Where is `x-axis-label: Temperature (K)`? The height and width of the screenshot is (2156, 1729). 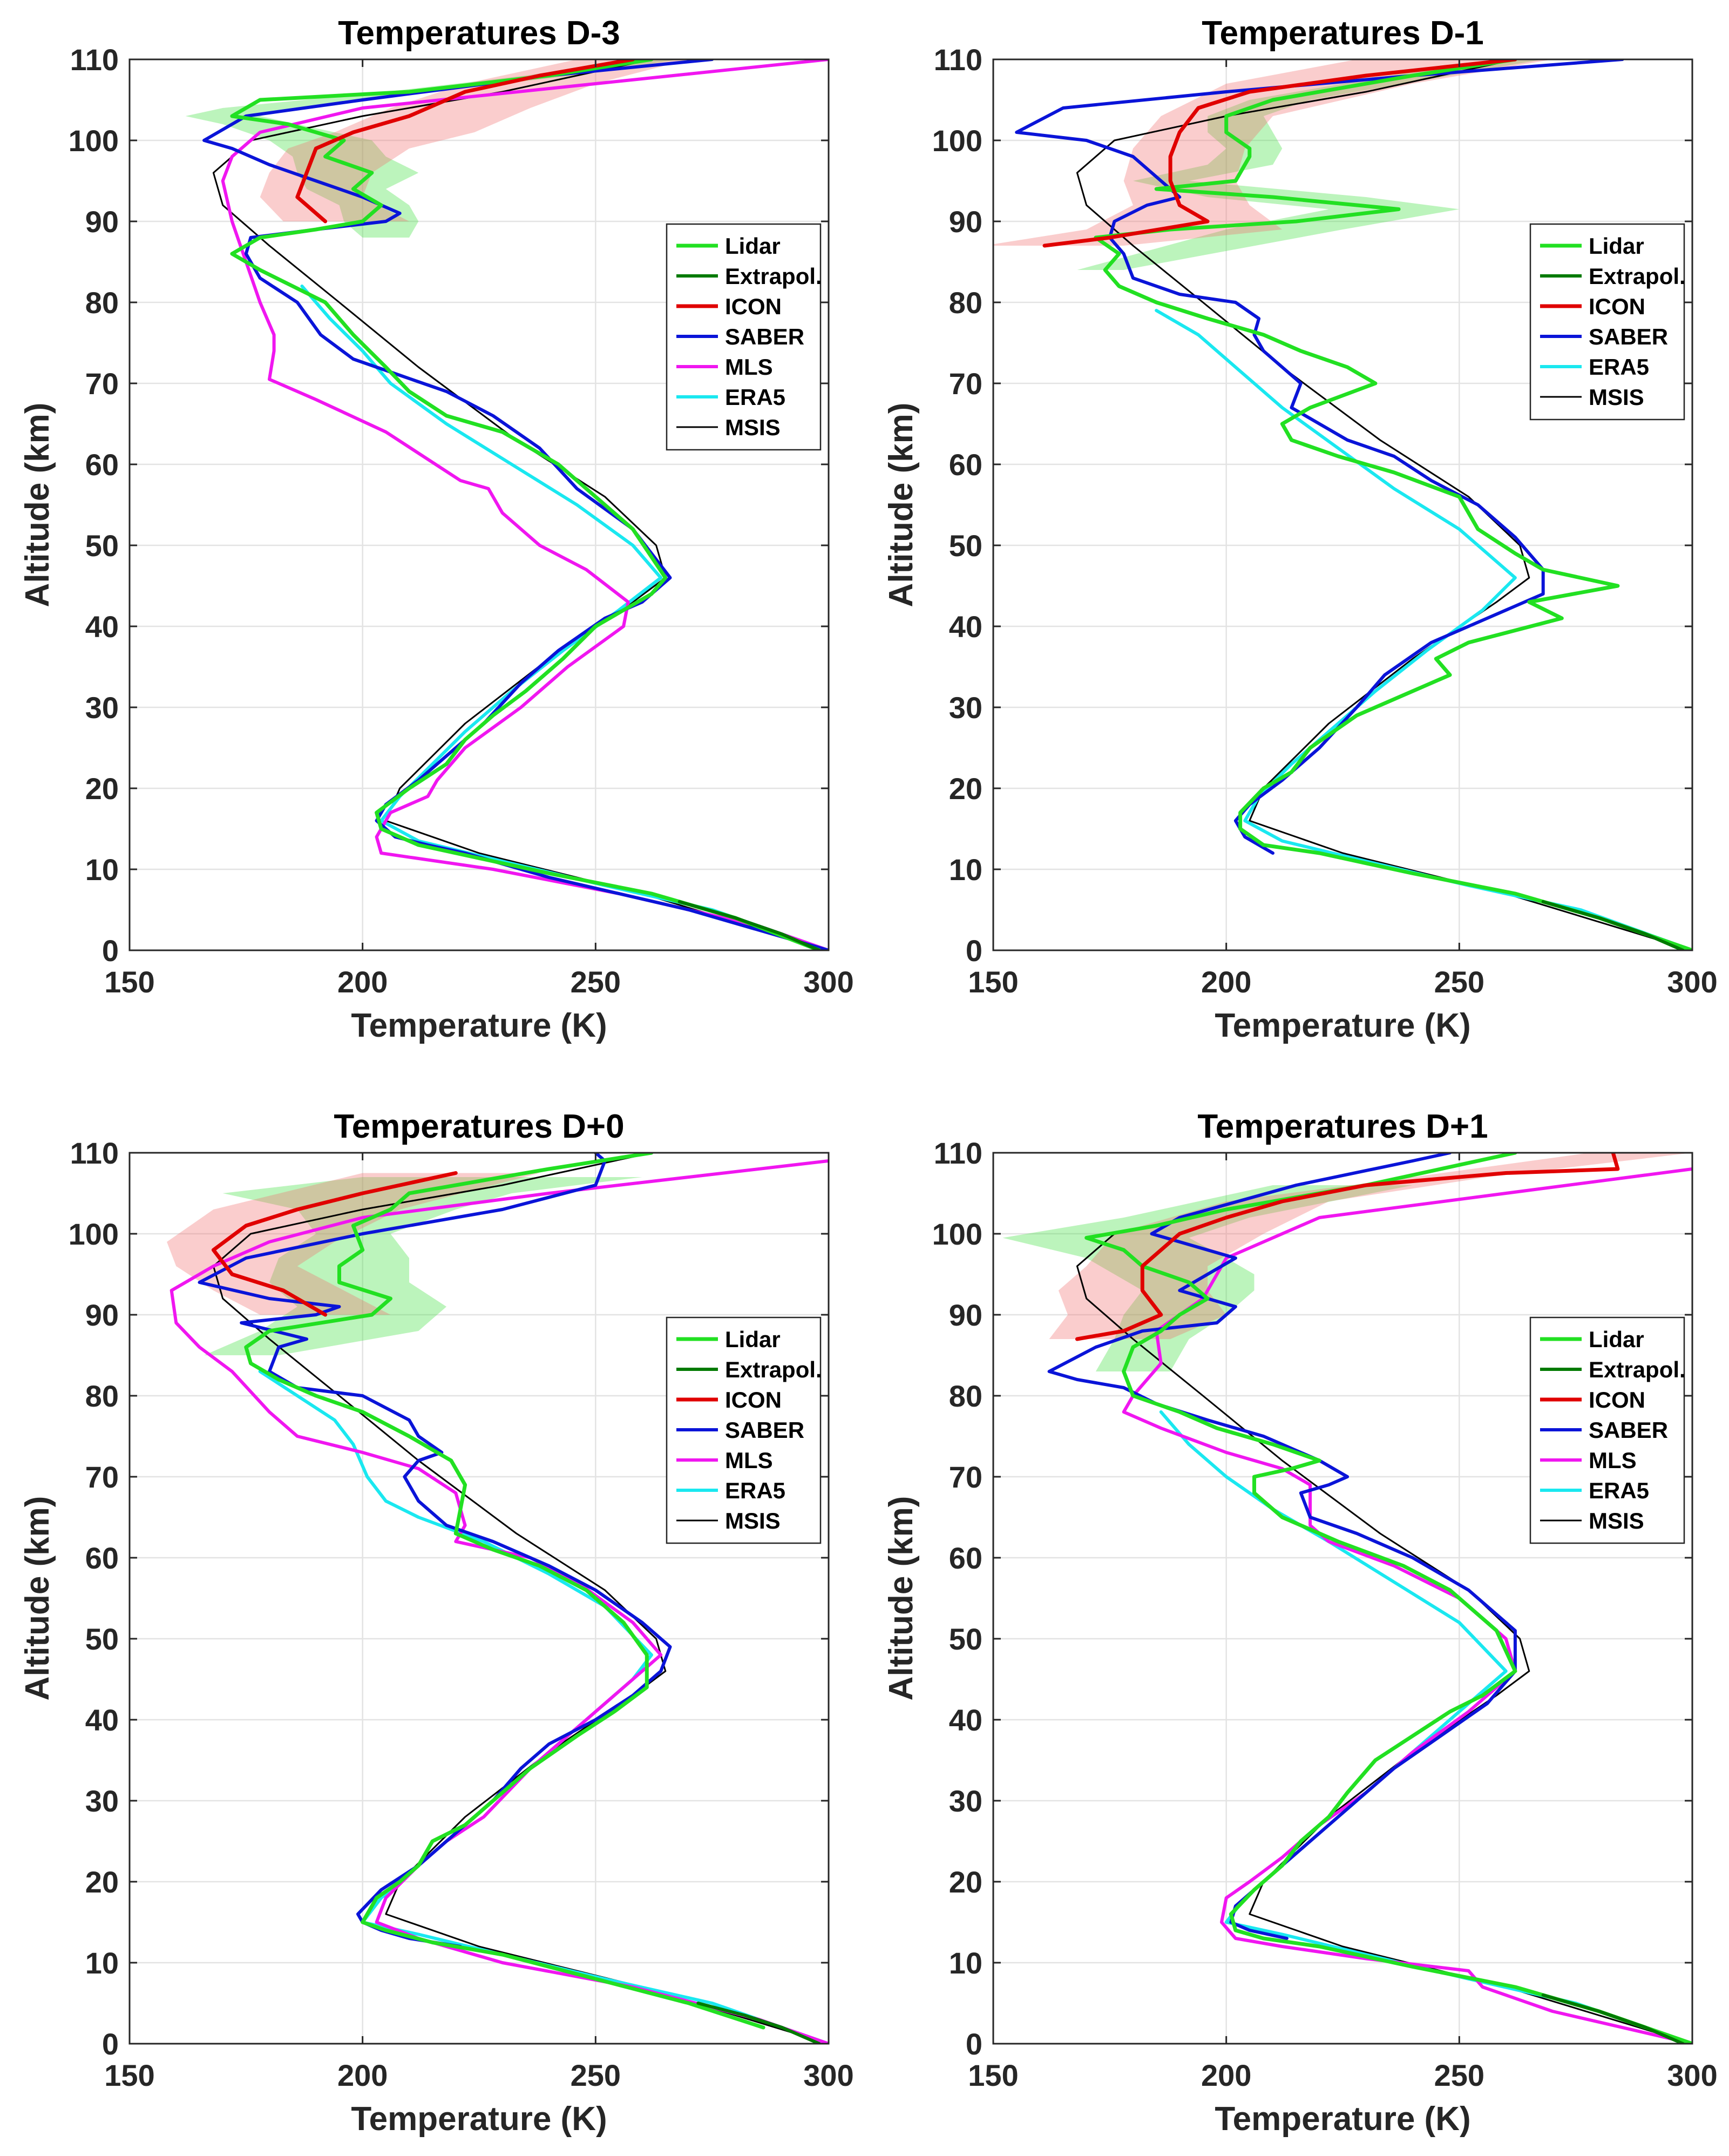
x-axis-label: Temperature (K) is located at coordinates (479, 1025).